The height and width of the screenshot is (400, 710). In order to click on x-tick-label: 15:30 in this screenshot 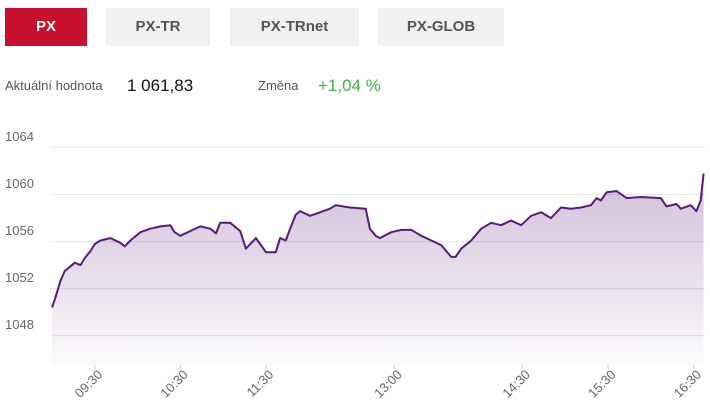, I will do `click(602, 383)`.